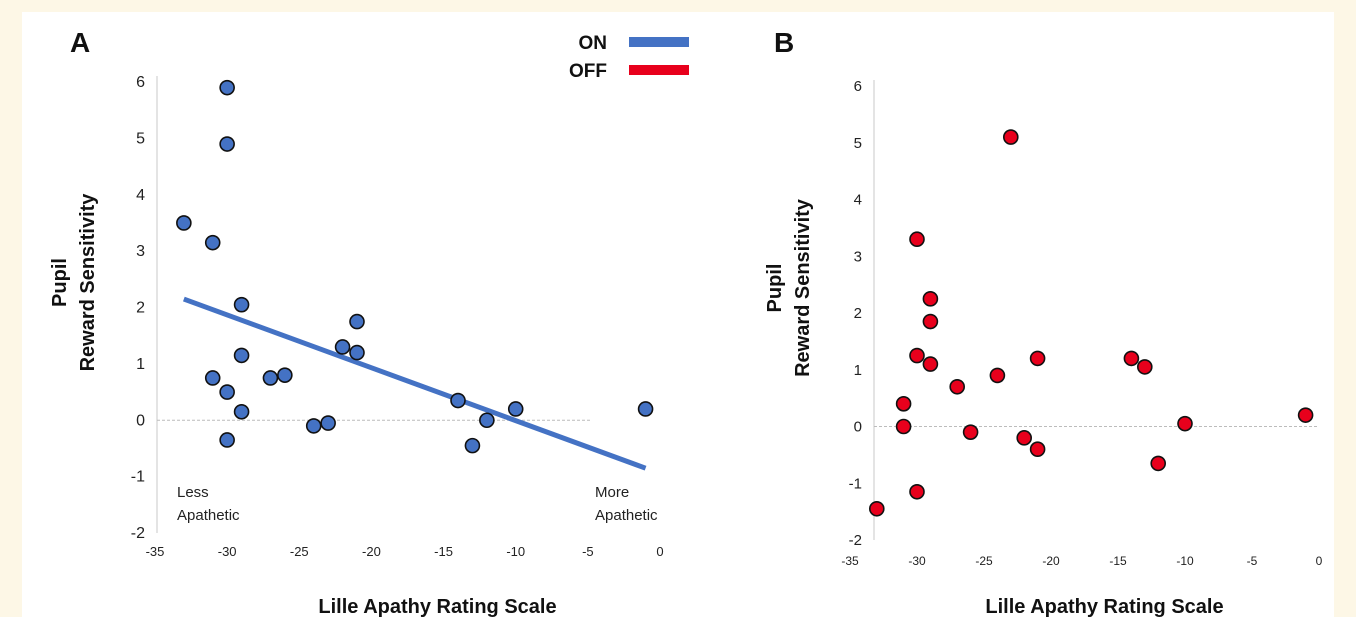 The image size is (1356, 617). What do you see at coordinates (775, 288) in the screenshot?
I see `panel-b-y-axis-title: Pupil` at bounding box center [775, 288].